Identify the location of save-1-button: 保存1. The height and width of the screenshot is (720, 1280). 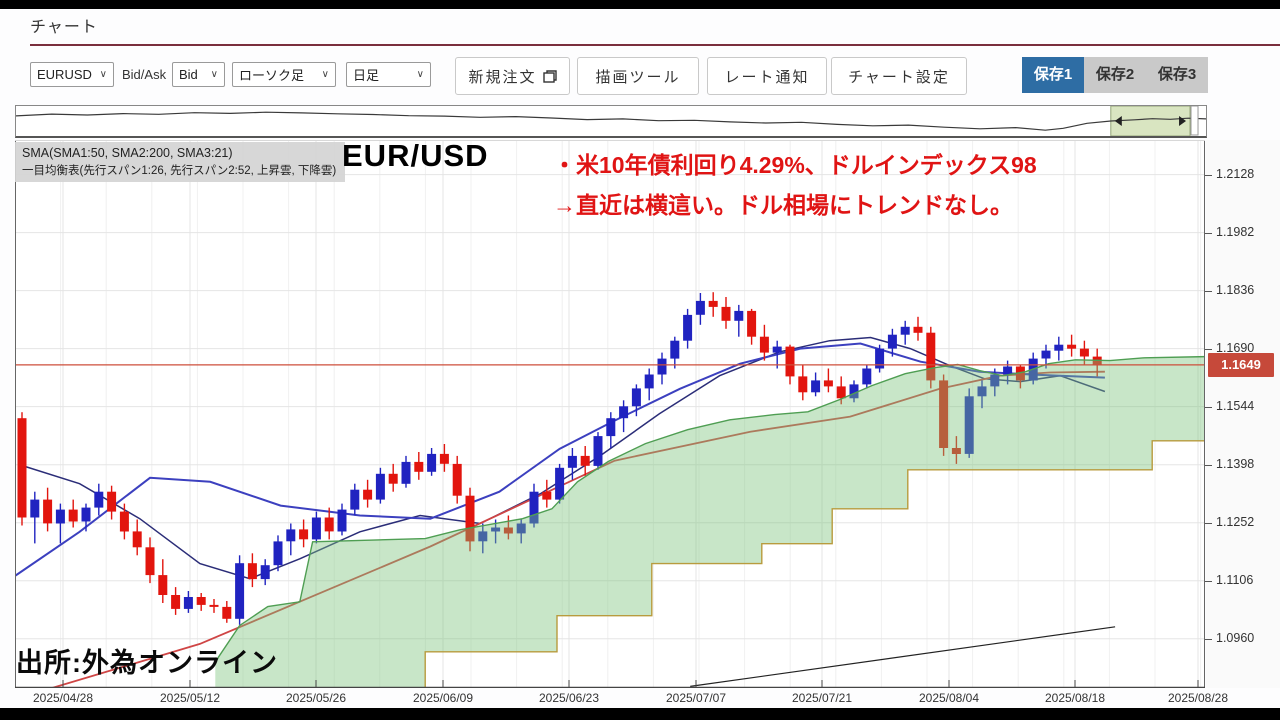
(1053, 75).